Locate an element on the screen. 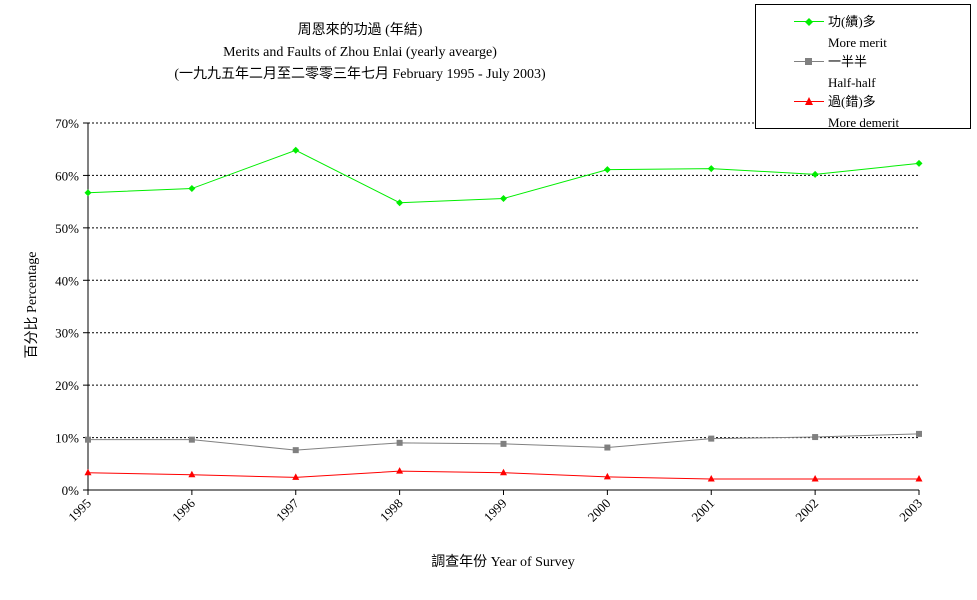 The image size is (977, 600). x-tick-label: 1998 is located at coordinates (391, 510).